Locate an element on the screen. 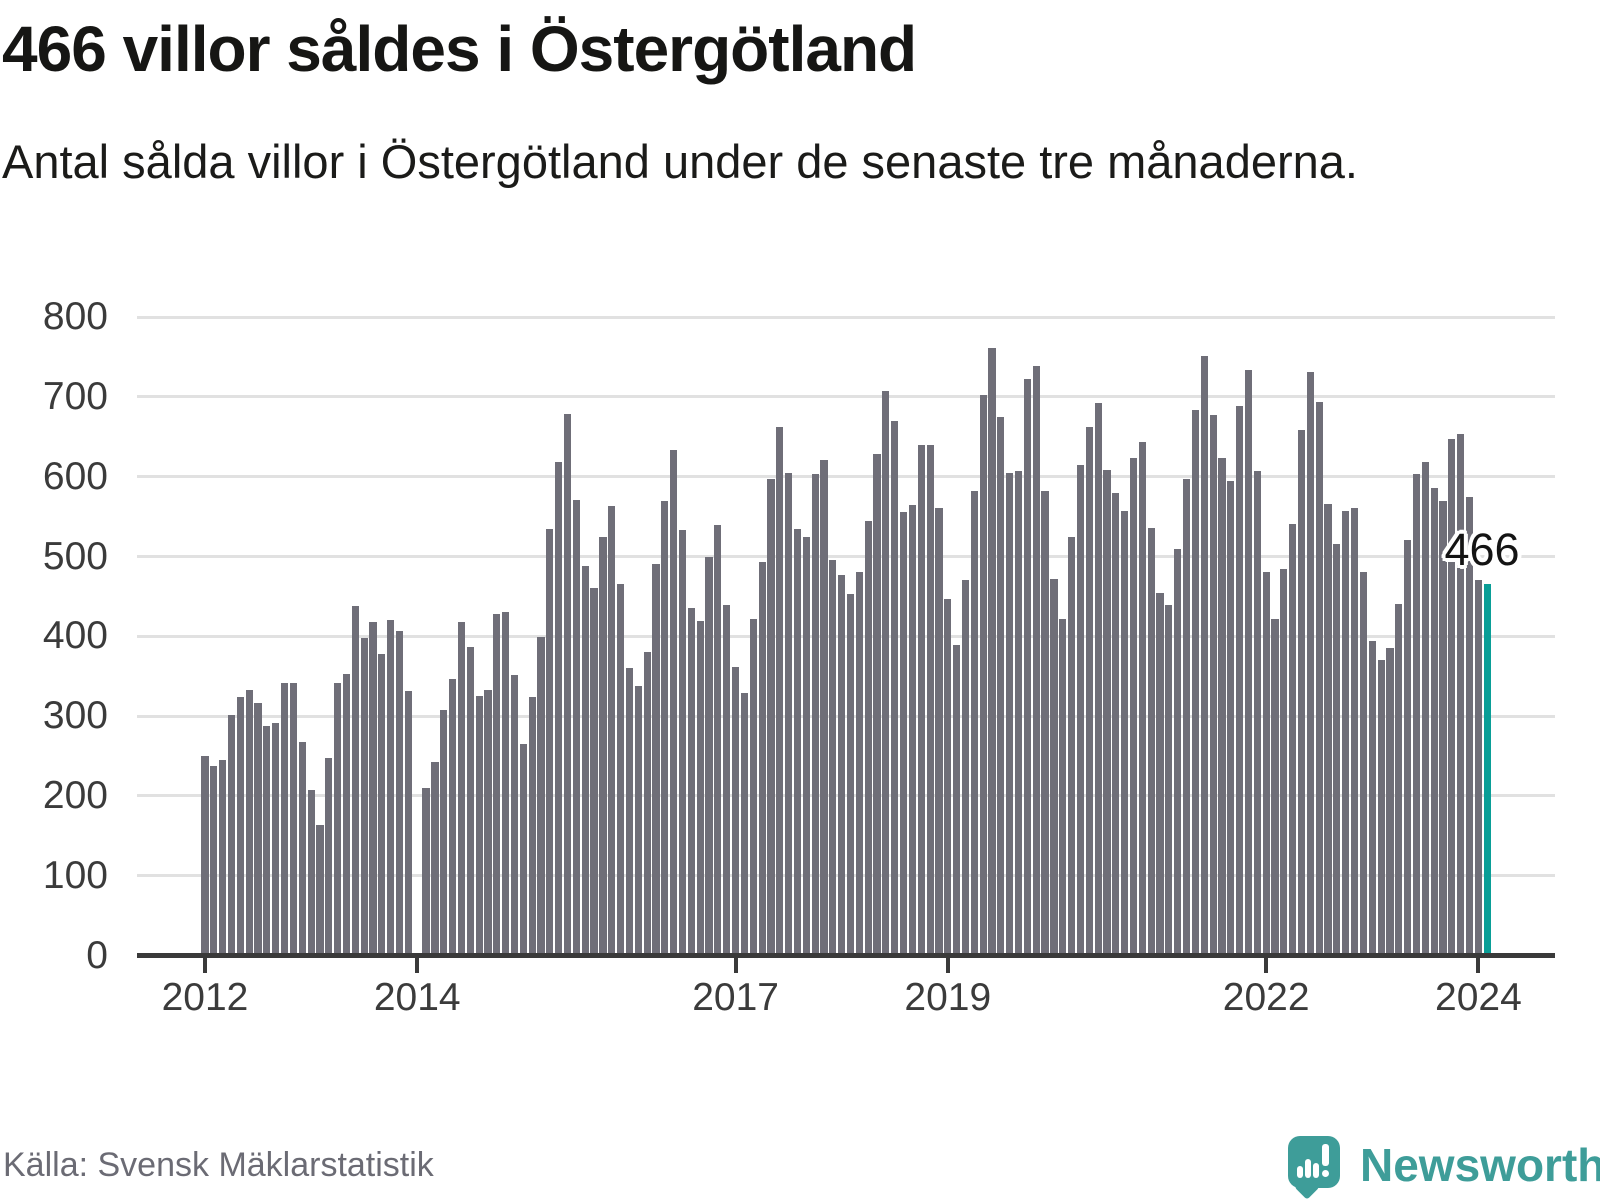  y-axis-tick-label: 200 is located at coordinates (75, 795).